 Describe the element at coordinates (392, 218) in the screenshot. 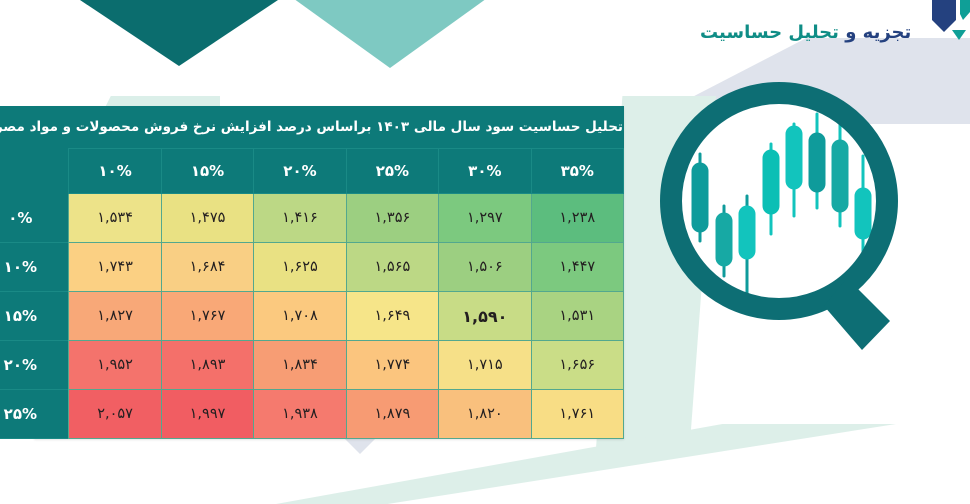

I see `table-cell: ۱,۳۵۶` at that location.